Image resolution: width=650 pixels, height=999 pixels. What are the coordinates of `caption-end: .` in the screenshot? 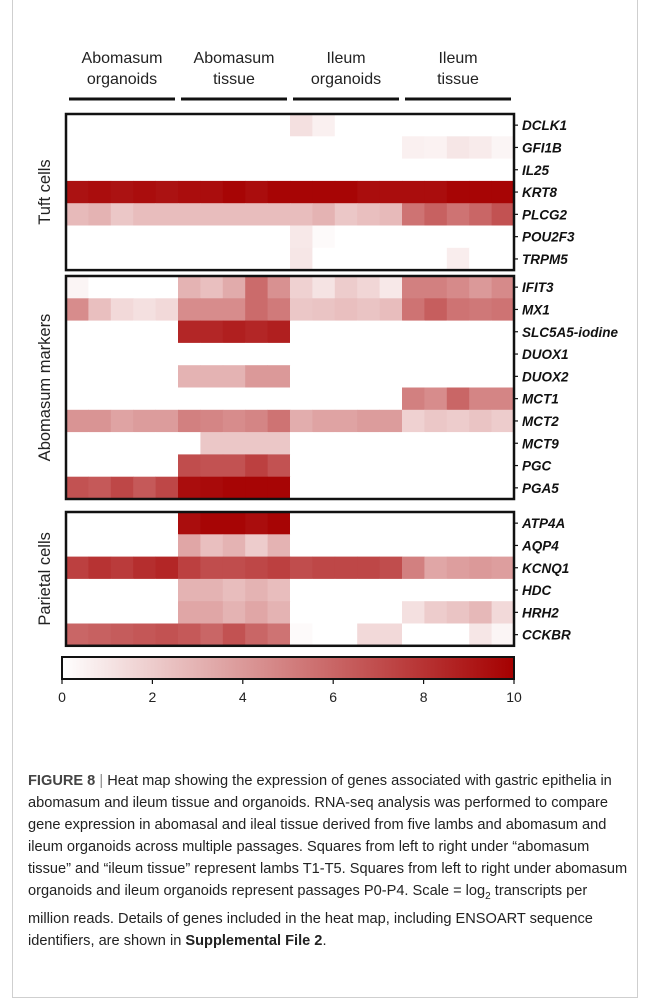 It's located at (324, 940).